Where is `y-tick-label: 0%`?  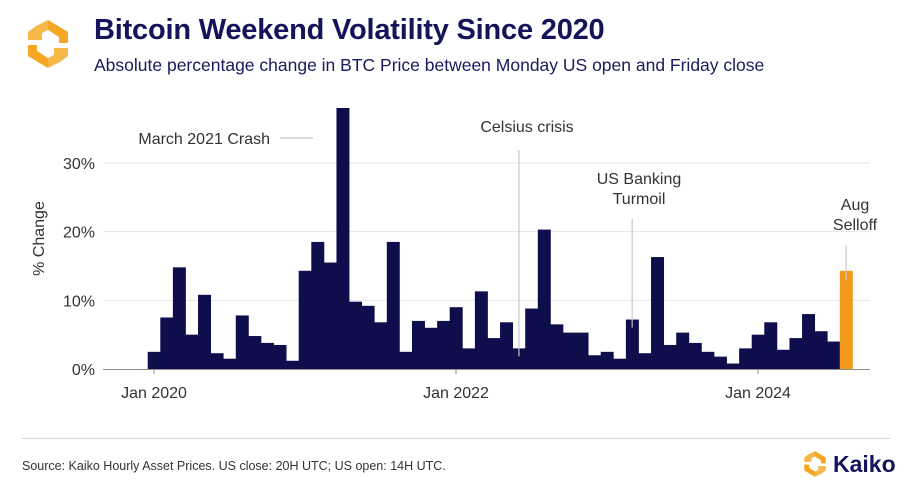 y-tick-label: 0% is located at coordinates (83, 370).